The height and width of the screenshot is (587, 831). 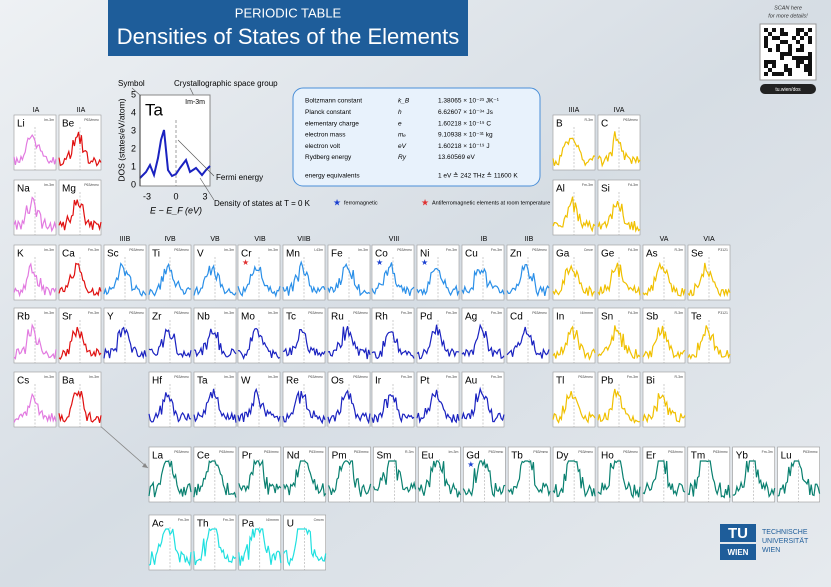 I want to click on element-cell: Pt Fm-3m, so click(x=438, y=399).